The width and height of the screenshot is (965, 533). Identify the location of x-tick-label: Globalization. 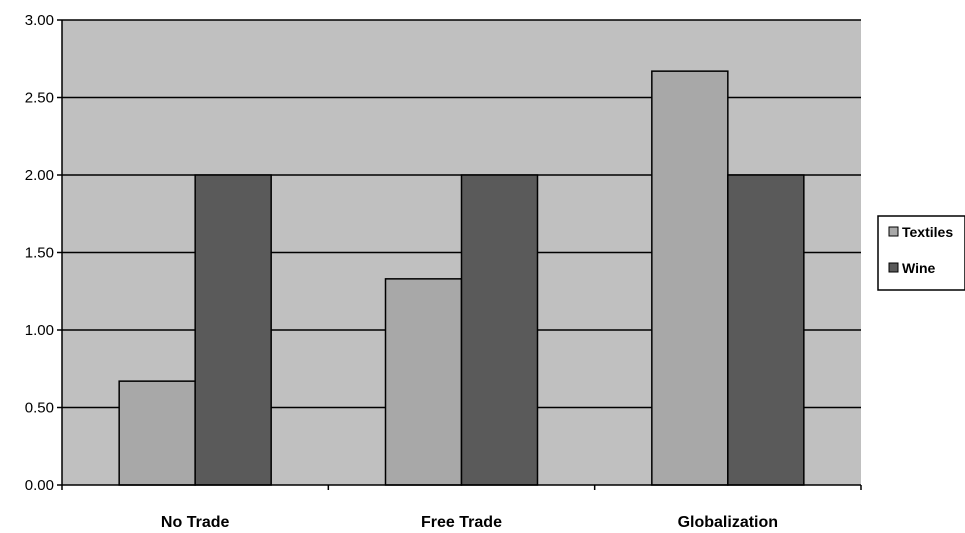
(728, 522).